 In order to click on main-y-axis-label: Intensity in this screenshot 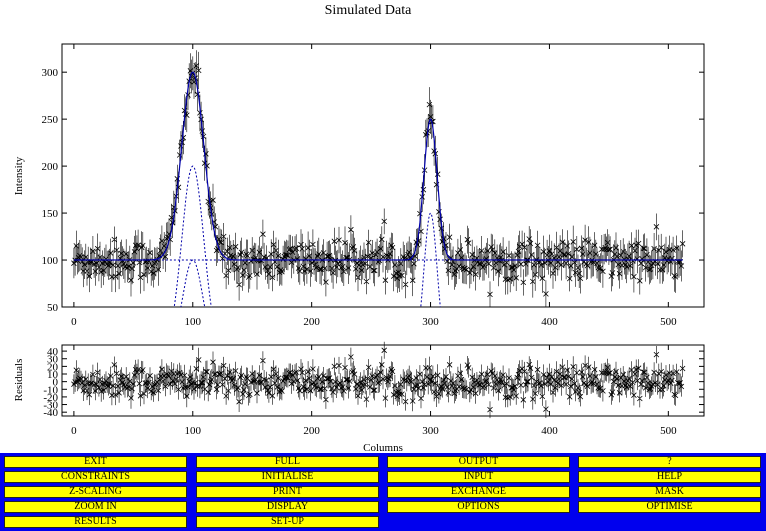, I will do `click(19, 175)`.